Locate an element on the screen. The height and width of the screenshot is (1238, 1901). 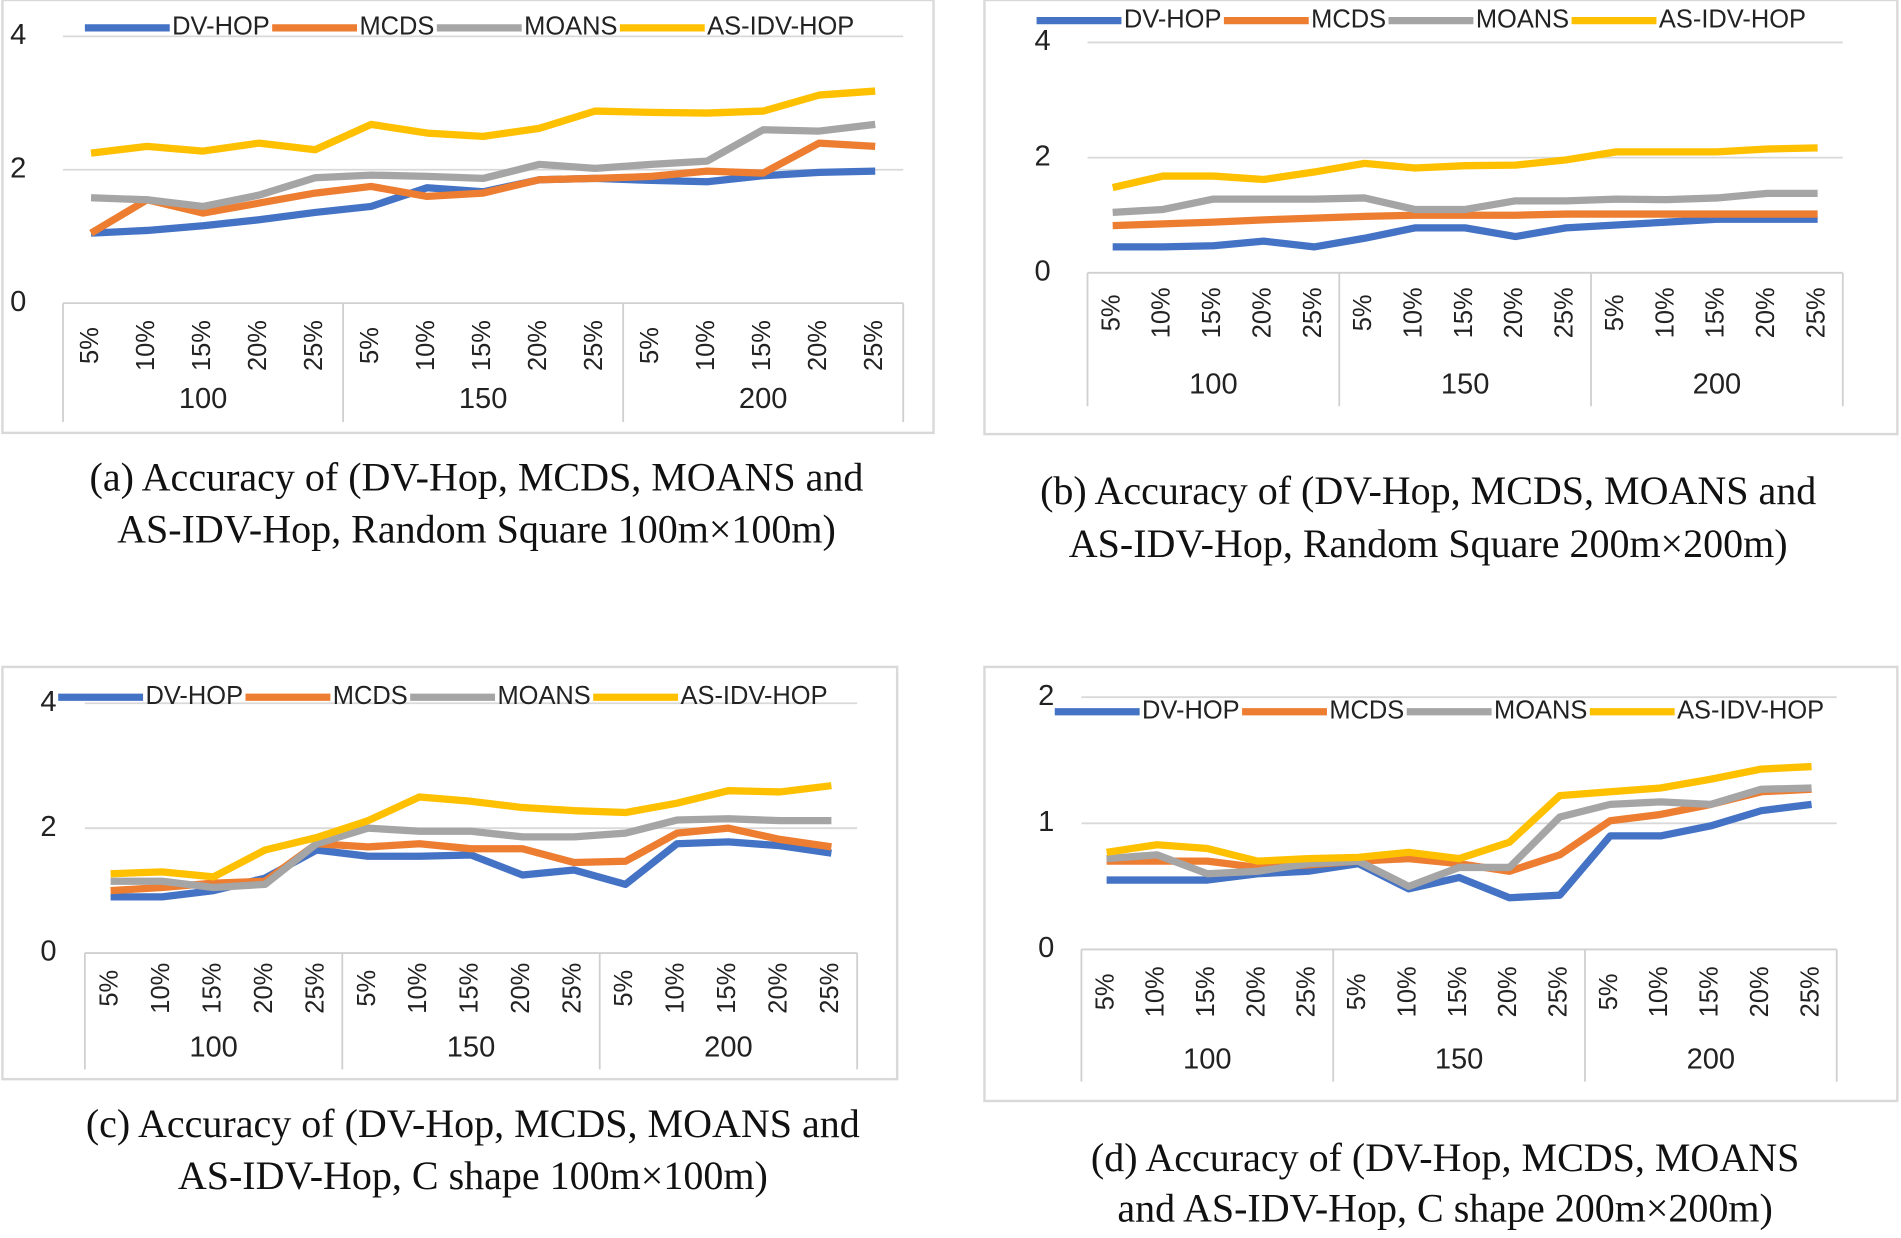
caption-line: AS-IDV-Hop, Random Square 100m×100m) is located at coordinates (476, 529).